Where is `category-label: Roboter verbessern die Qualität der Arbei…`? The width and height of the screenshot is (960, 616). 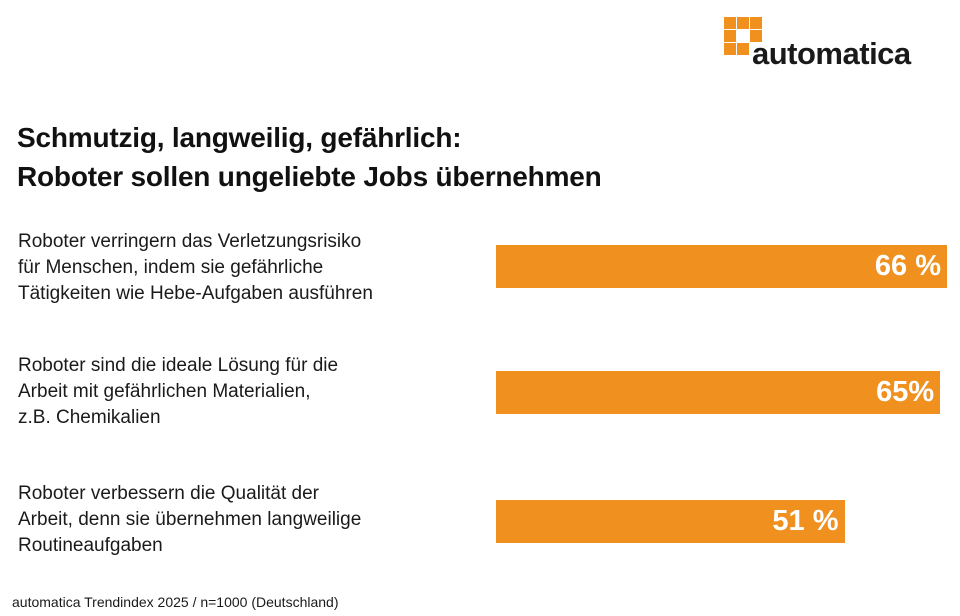
category-label: Roboter verbessern die Qualität der Arbei… is located at coordinates (189, 520).